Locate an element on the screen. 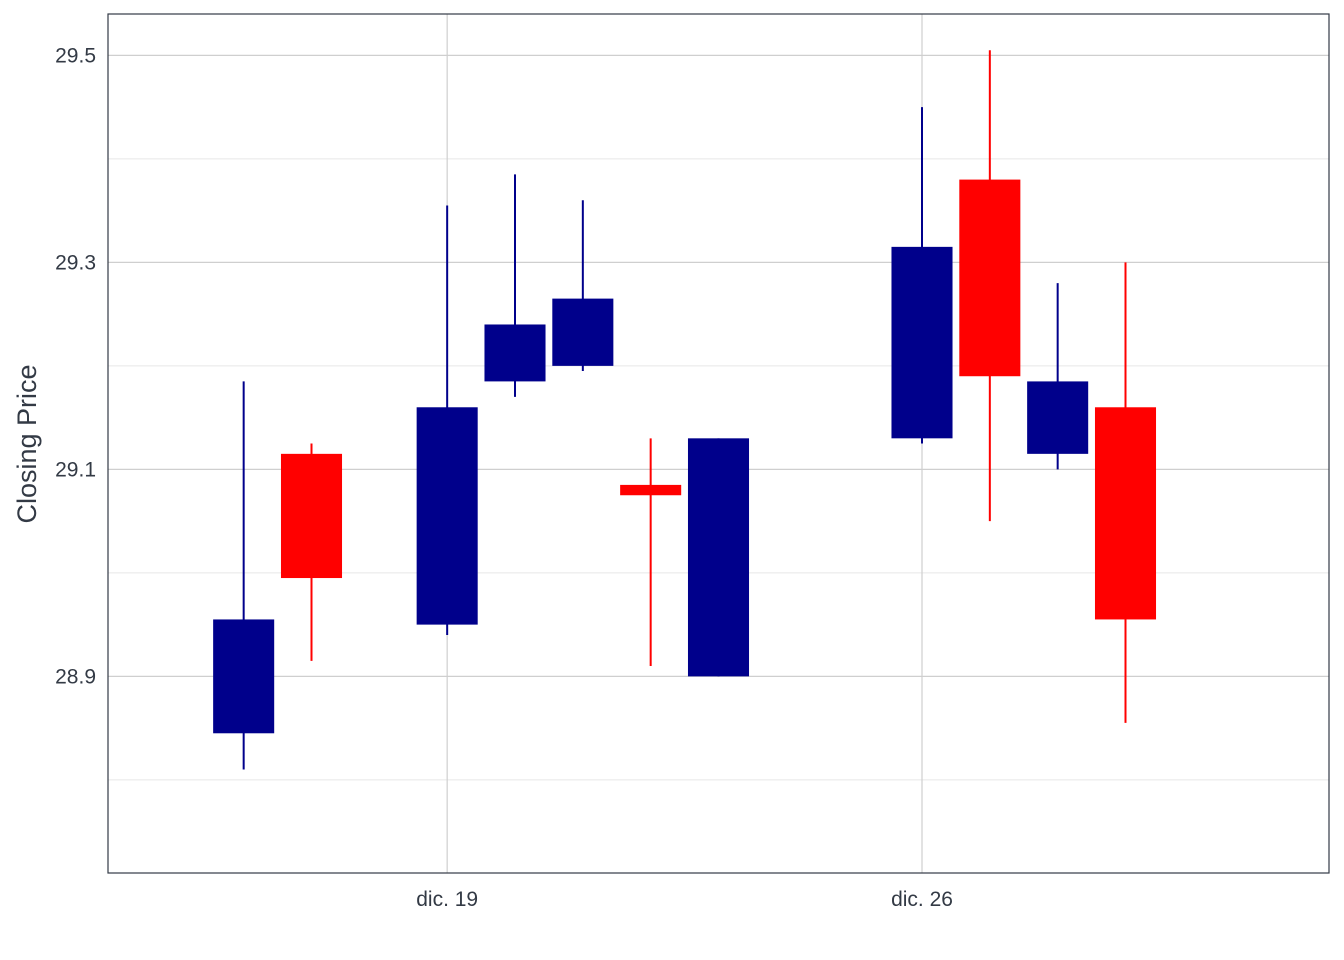 This screenshot has height=960, width=1344. y-tick-label: 29.5 is located at coordinates (75, 55).